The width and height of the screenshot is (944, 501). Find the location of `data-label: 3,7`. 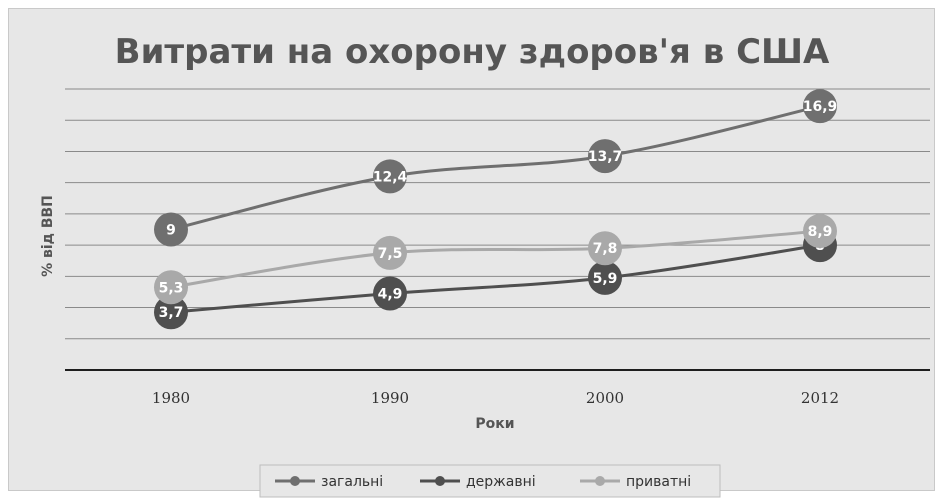

data-label: 3,7 is located at coordinates (171, 313).